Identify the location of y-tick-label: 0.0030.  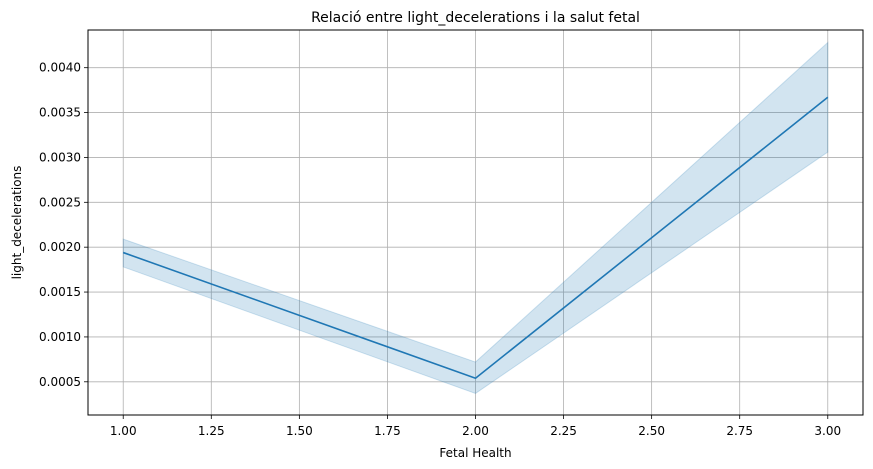
(60, 157).